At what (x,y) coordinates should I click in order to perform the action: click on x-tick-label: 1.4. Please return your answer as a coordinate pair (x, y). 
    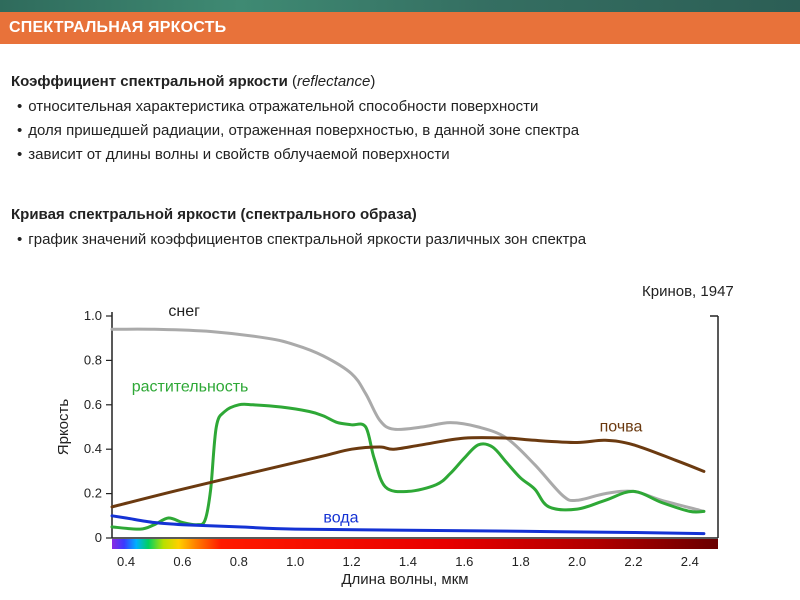
    Looking at the image, I should click on (408, 561).